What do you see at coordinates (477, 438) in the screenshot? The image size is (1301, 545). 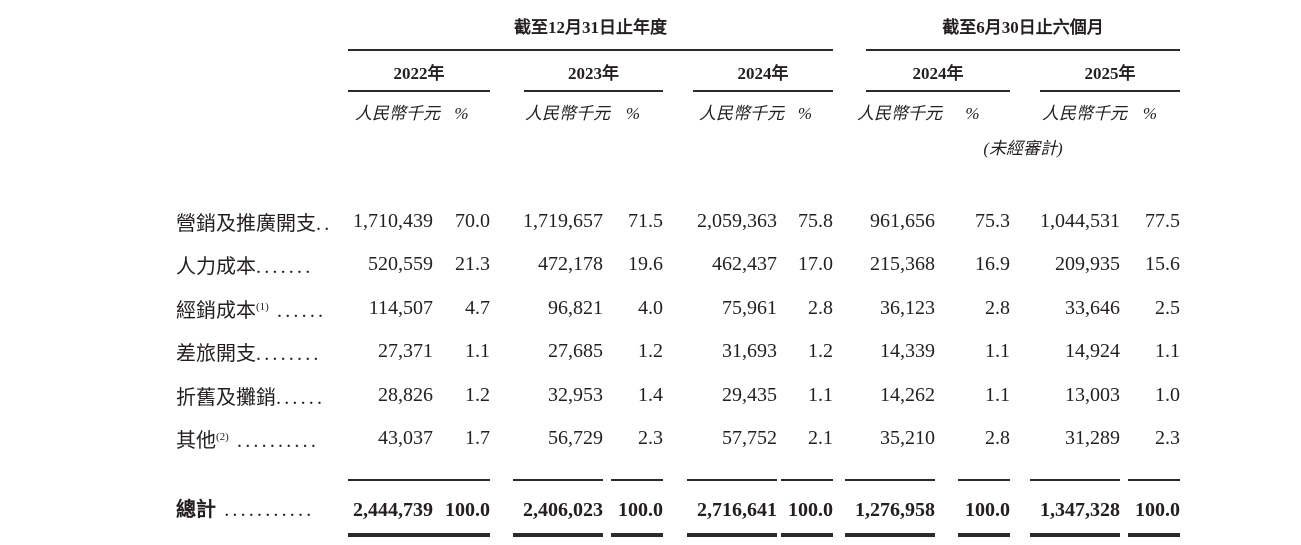 I see `cell-value: 1.7` at bounding box center [477, 438].